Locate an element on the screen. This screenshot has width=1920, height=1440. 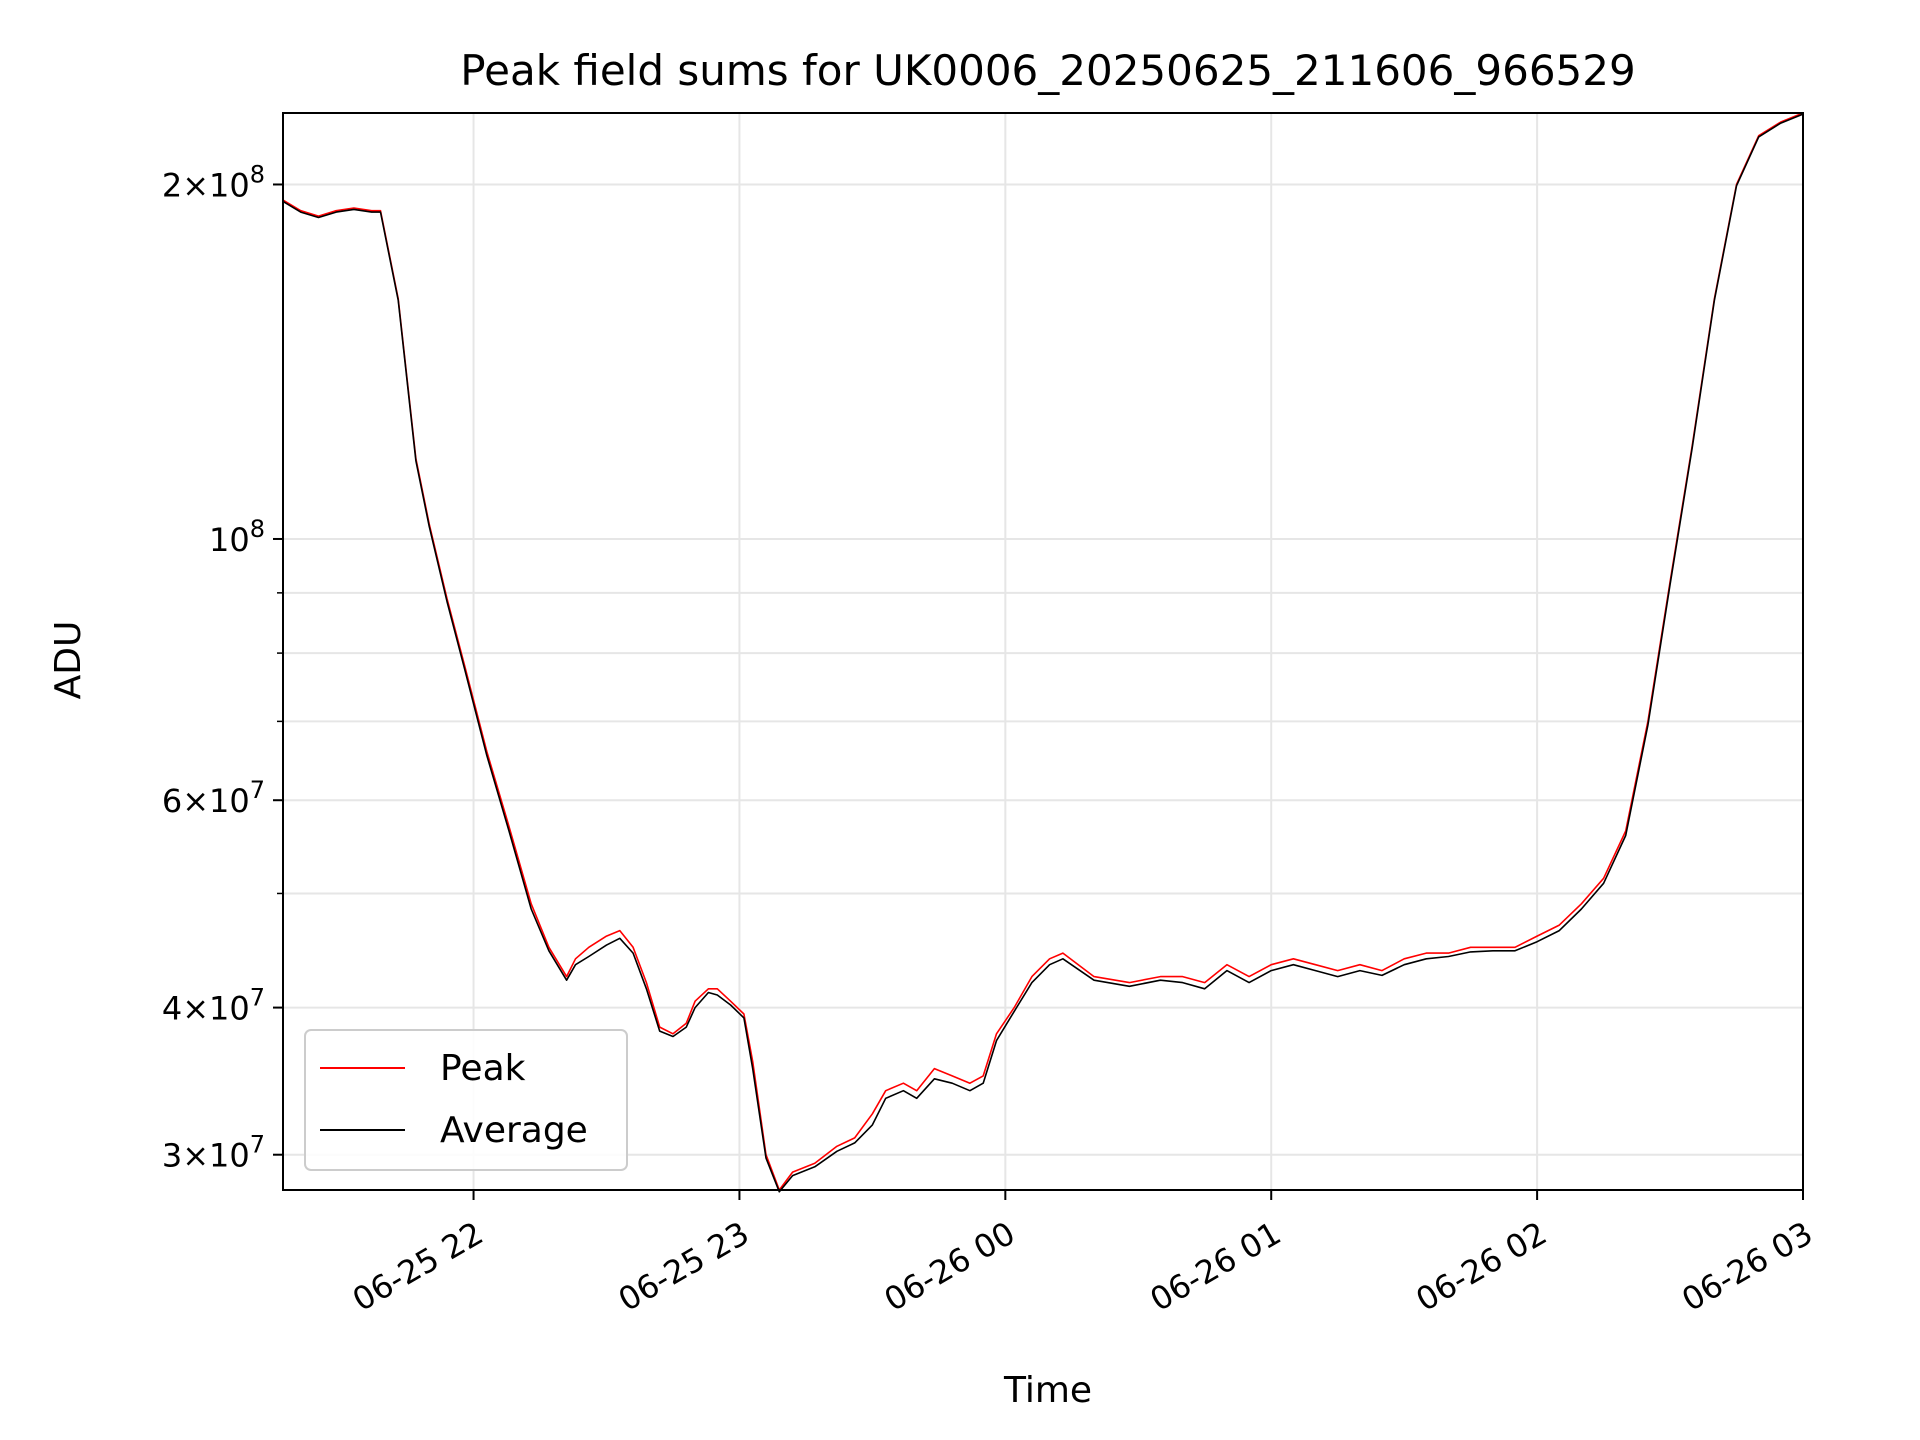
y-tick-label: 6×107 is located at coordinates (213, 798).